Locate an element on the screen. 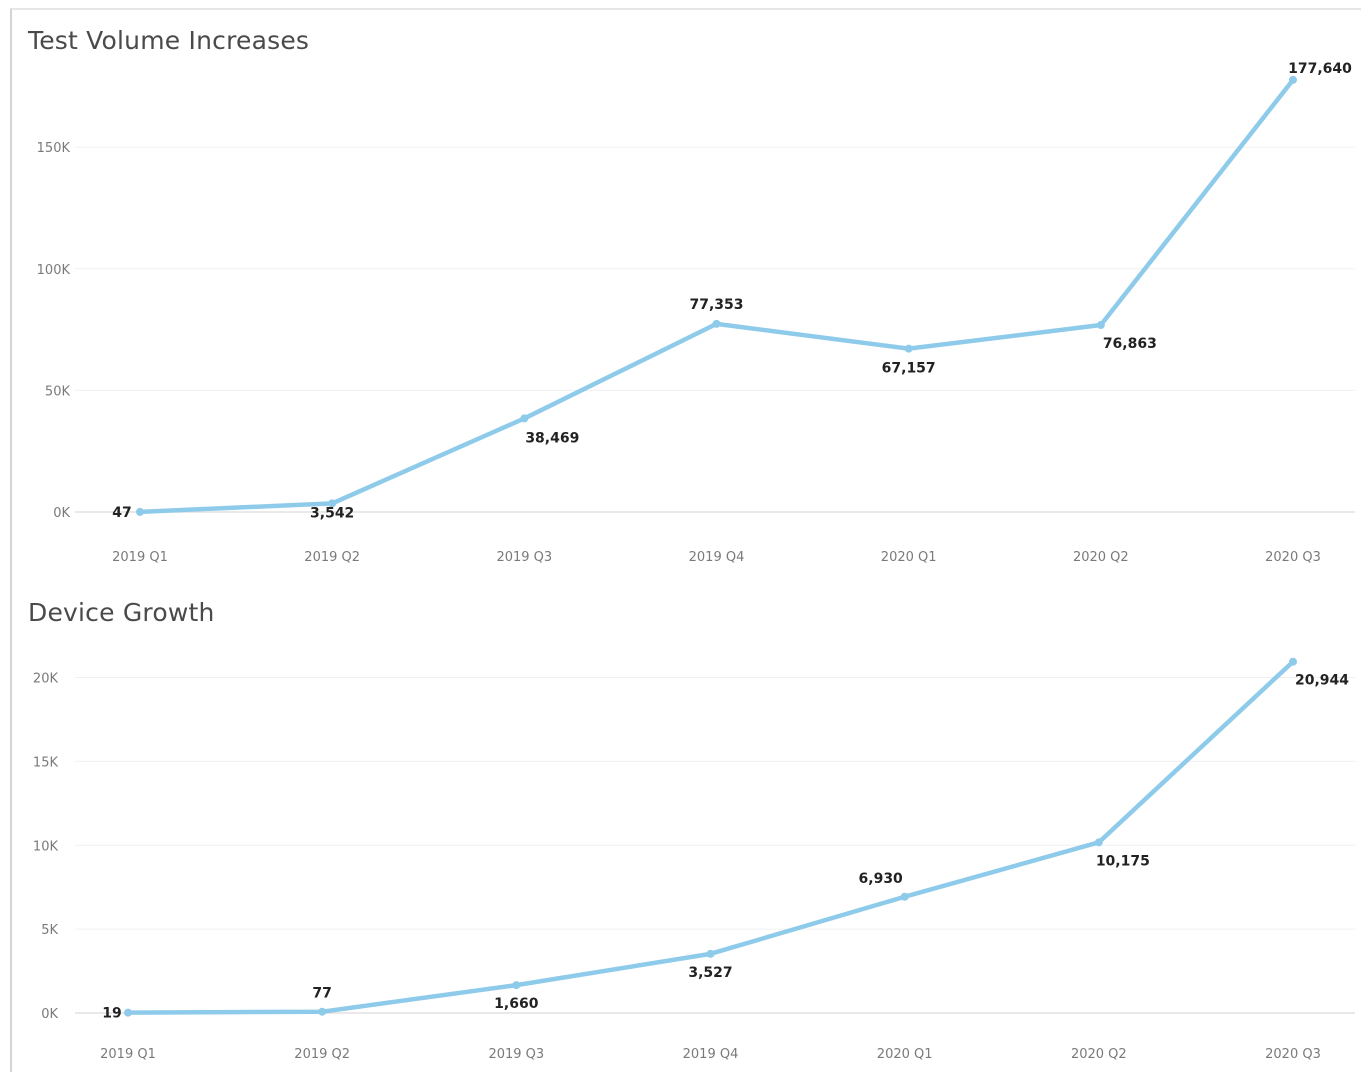  data-label: 177,640 is located at coordinates (1320, 69).